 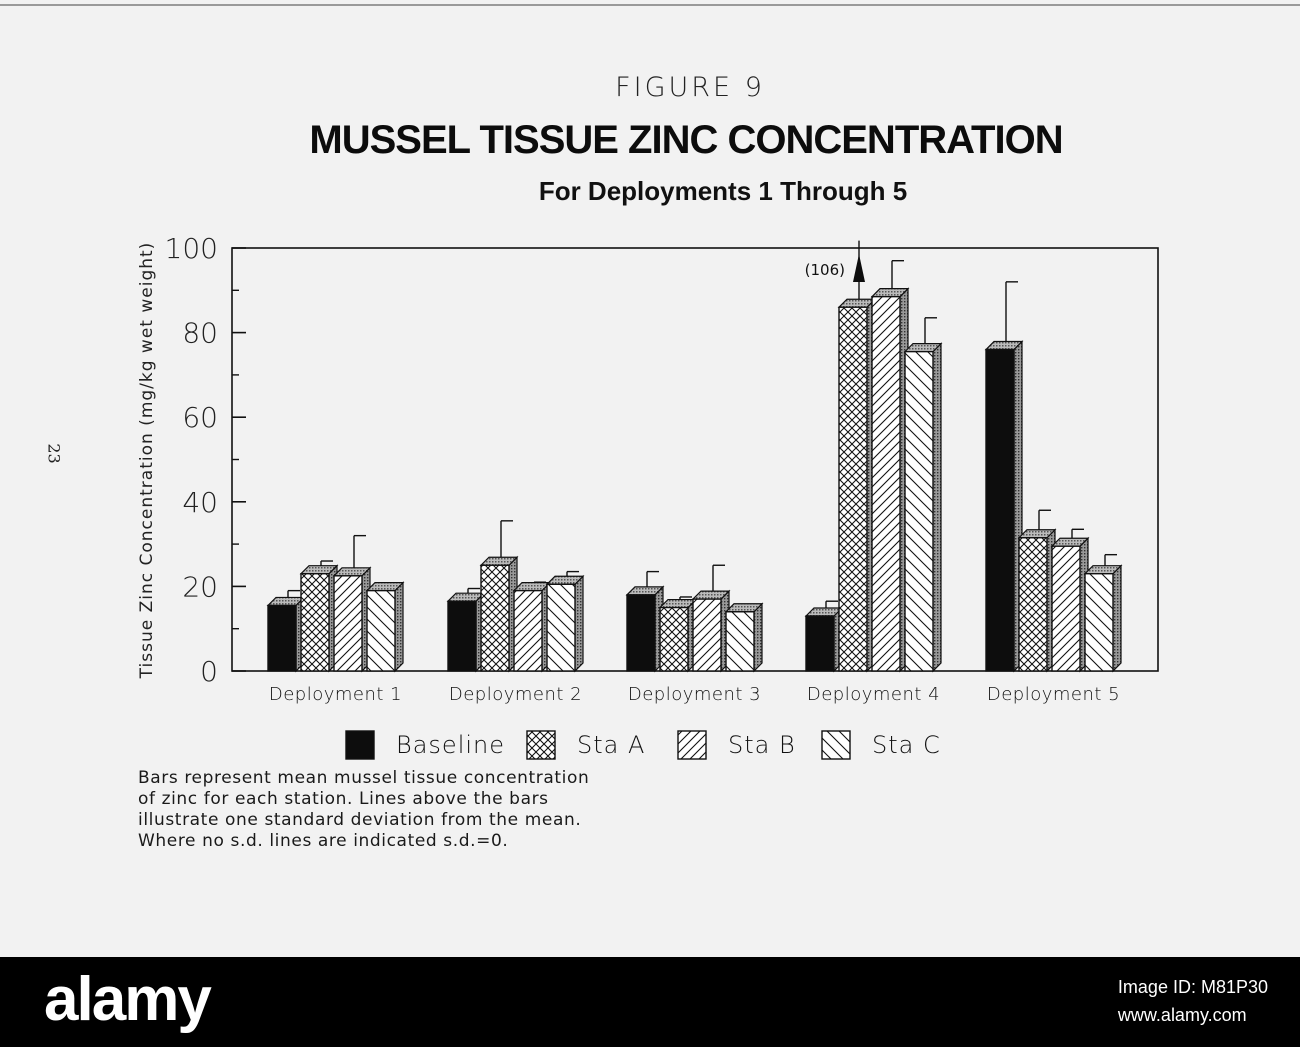 What do you see at coordinates (200, 502) in the screenshot?
I see `y-tick-label: 40` at bounding box center [200, 502].